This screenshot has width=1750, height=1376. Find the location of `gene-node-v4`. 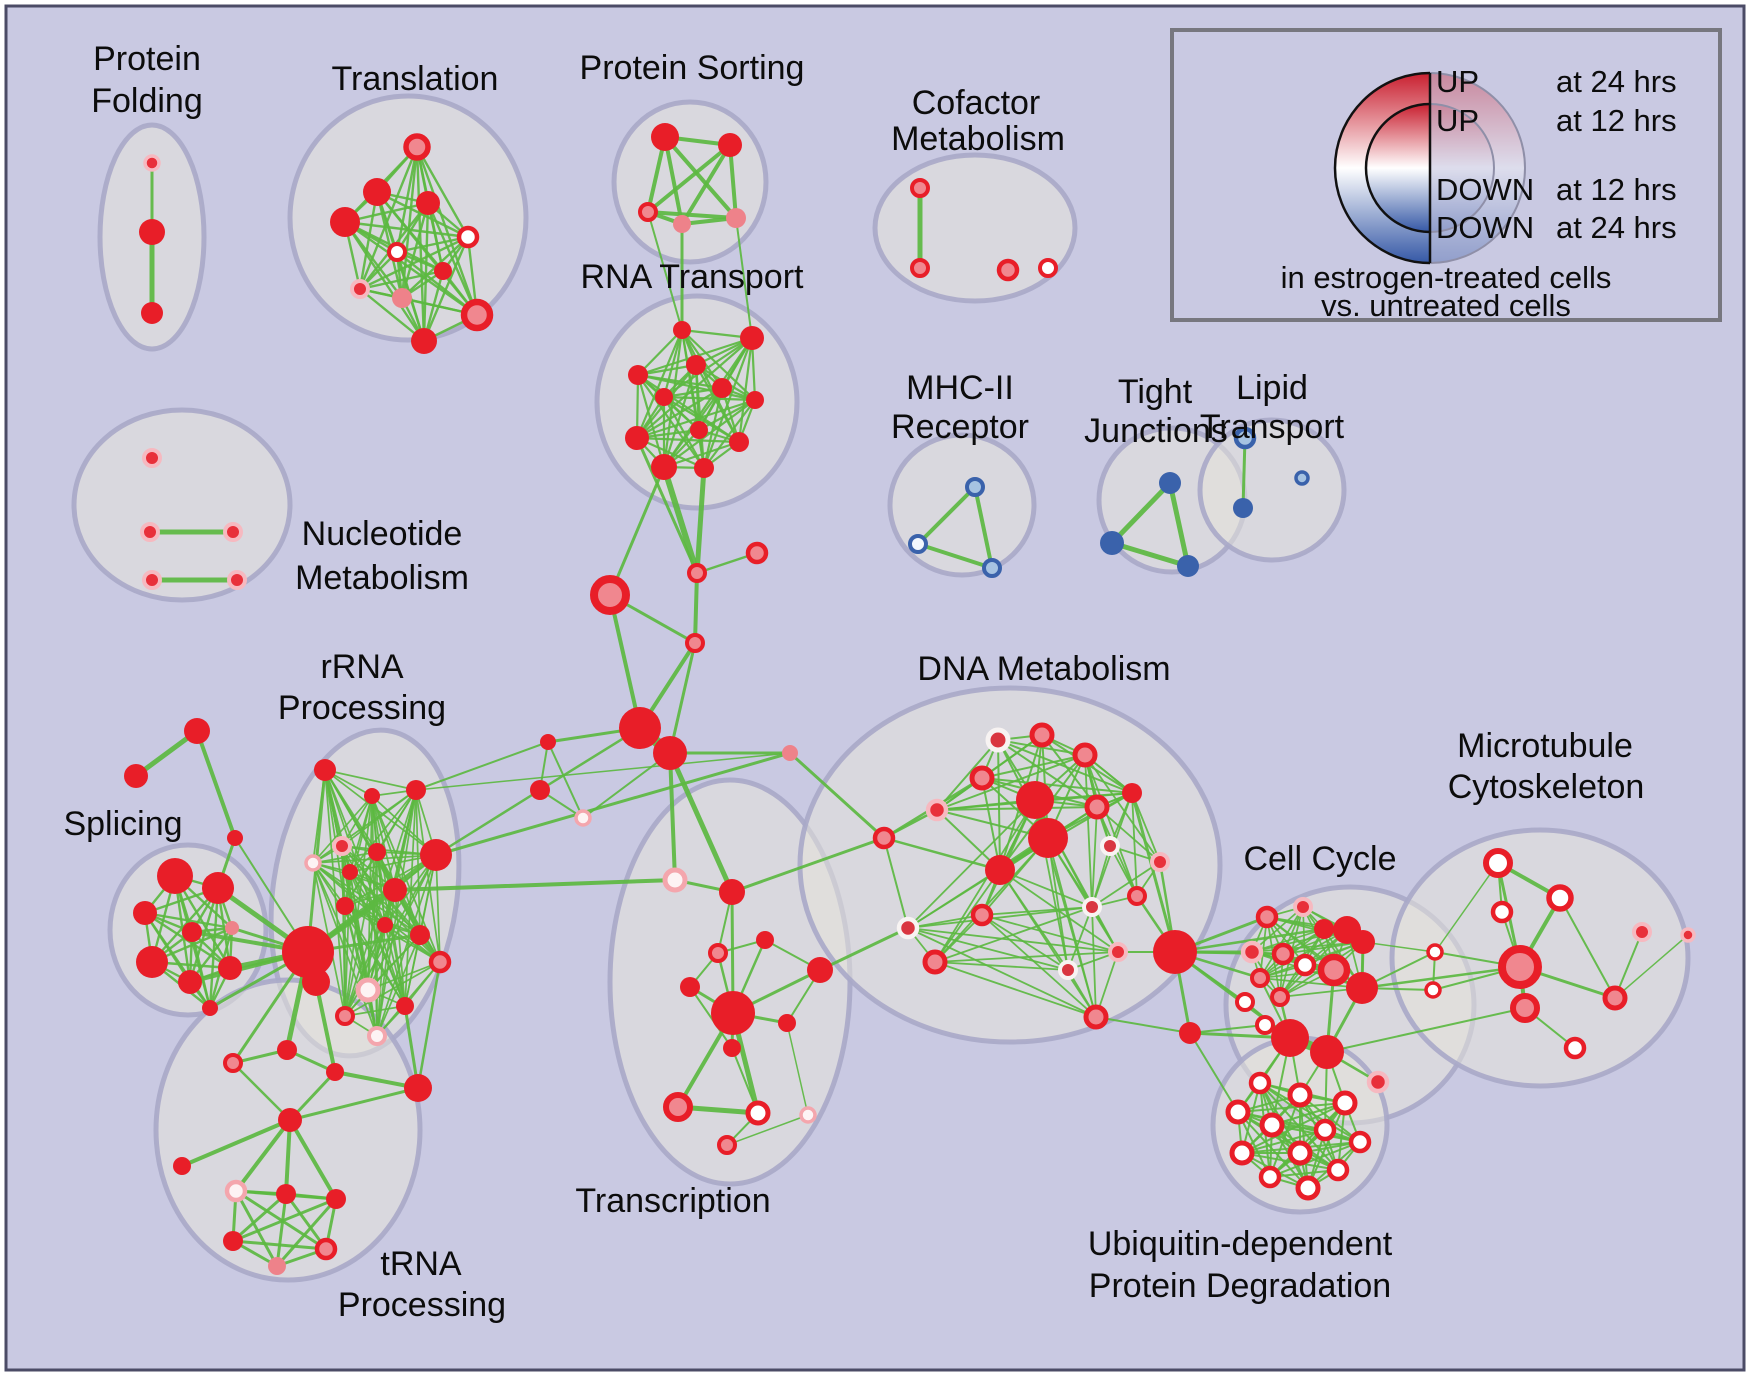

gene-node-v4 is located at coordinates (757, 553).